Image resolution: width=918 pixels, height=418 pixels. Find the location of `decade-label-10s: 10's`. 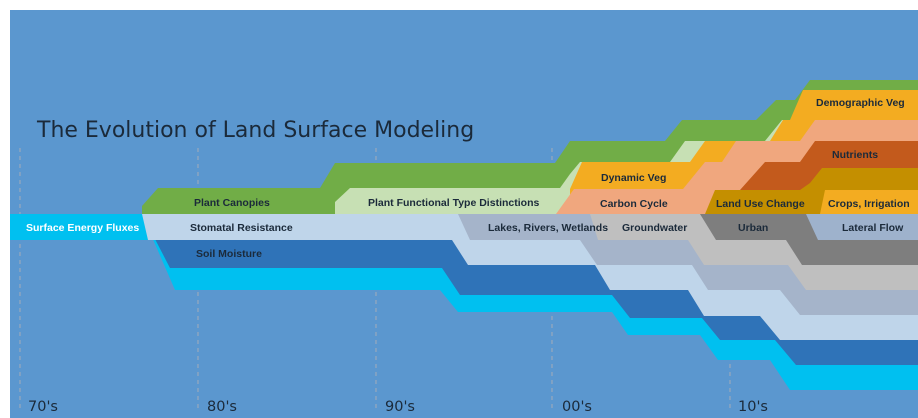

decade-label-10s: 10's is located at coordinates (753, 407).